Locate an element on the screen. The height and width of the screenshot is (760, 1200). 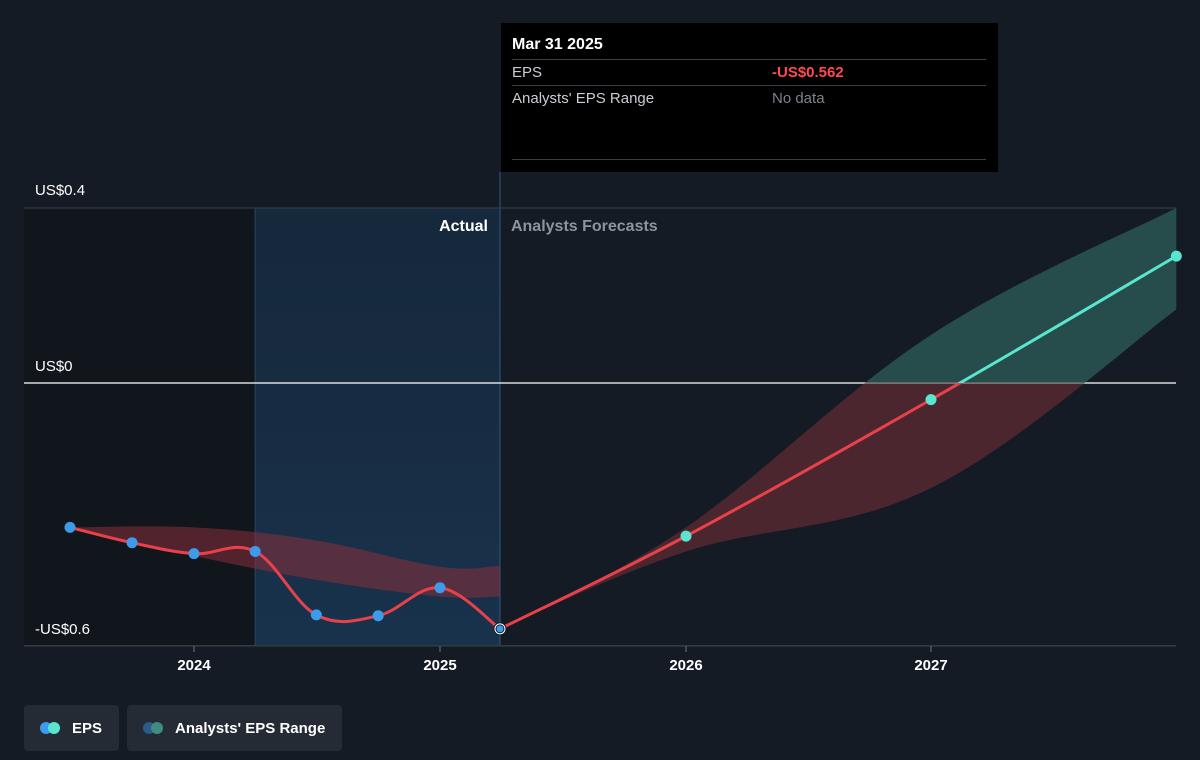
tooltip-date: Mar 31 2025 is located at coordinates (557, 44).